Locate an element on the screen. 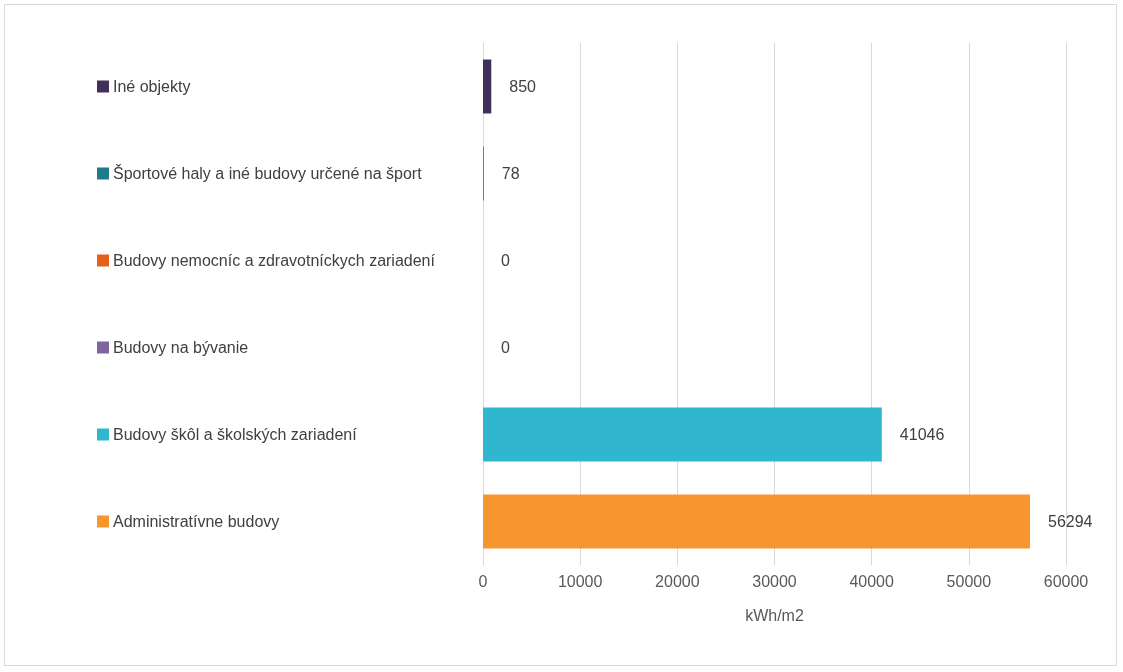 The height and width of the screenshot is (672, 1123). y-tick-label: Budovy na bývanie is located at coordinates (181, 347).